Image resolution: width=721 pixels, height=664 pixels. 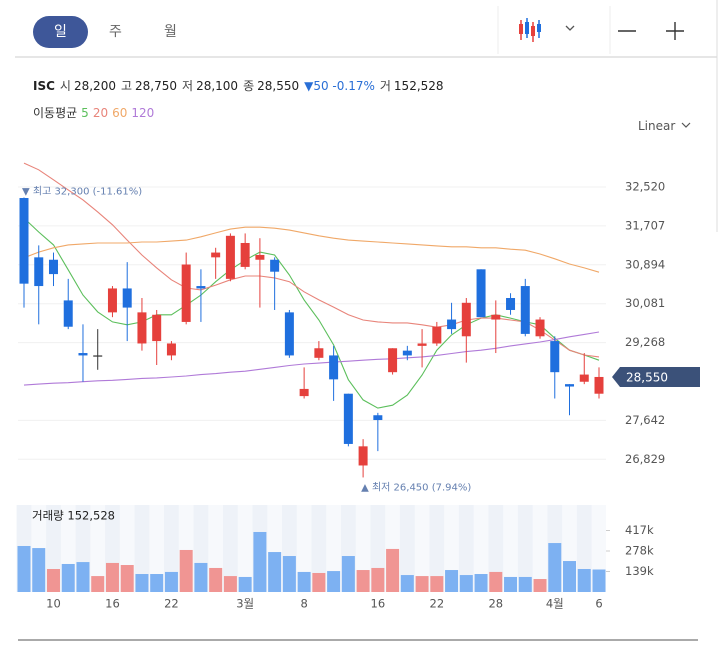 What do you see at coordinates (156, 86) in the screenshot?
I see `quote-value: 28,750` at bounding box center [156, 86].